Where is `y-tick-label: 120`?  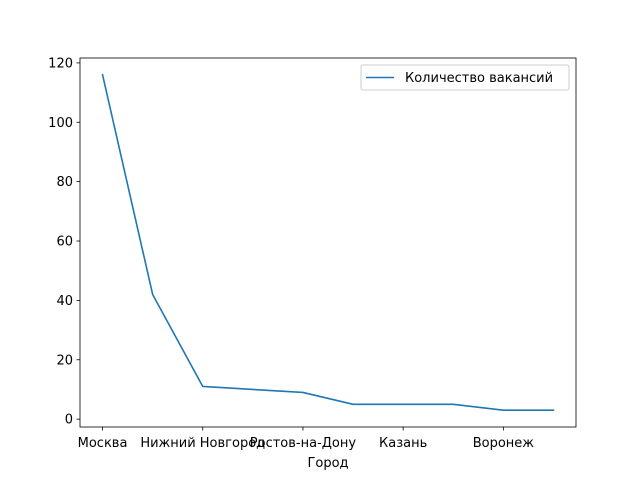
y-tick-label: 120 is located at coordinates (60, 63).